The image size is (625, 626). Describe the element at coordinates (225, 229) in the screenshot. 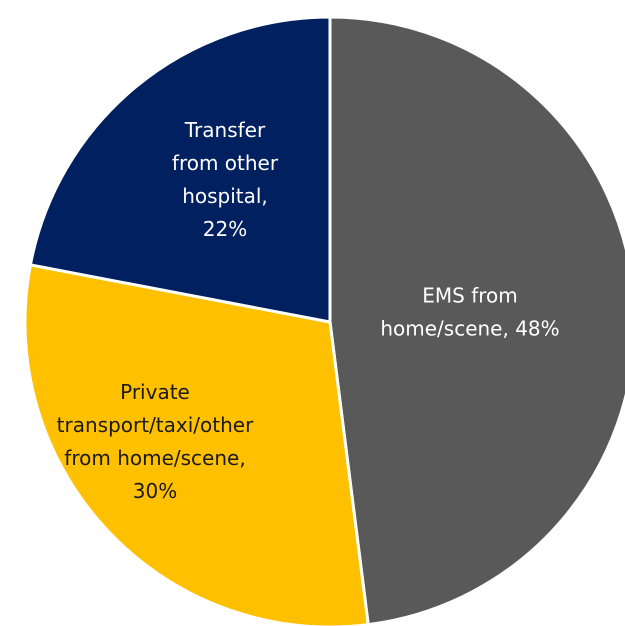

I see `slice-label: 22%` at that location.